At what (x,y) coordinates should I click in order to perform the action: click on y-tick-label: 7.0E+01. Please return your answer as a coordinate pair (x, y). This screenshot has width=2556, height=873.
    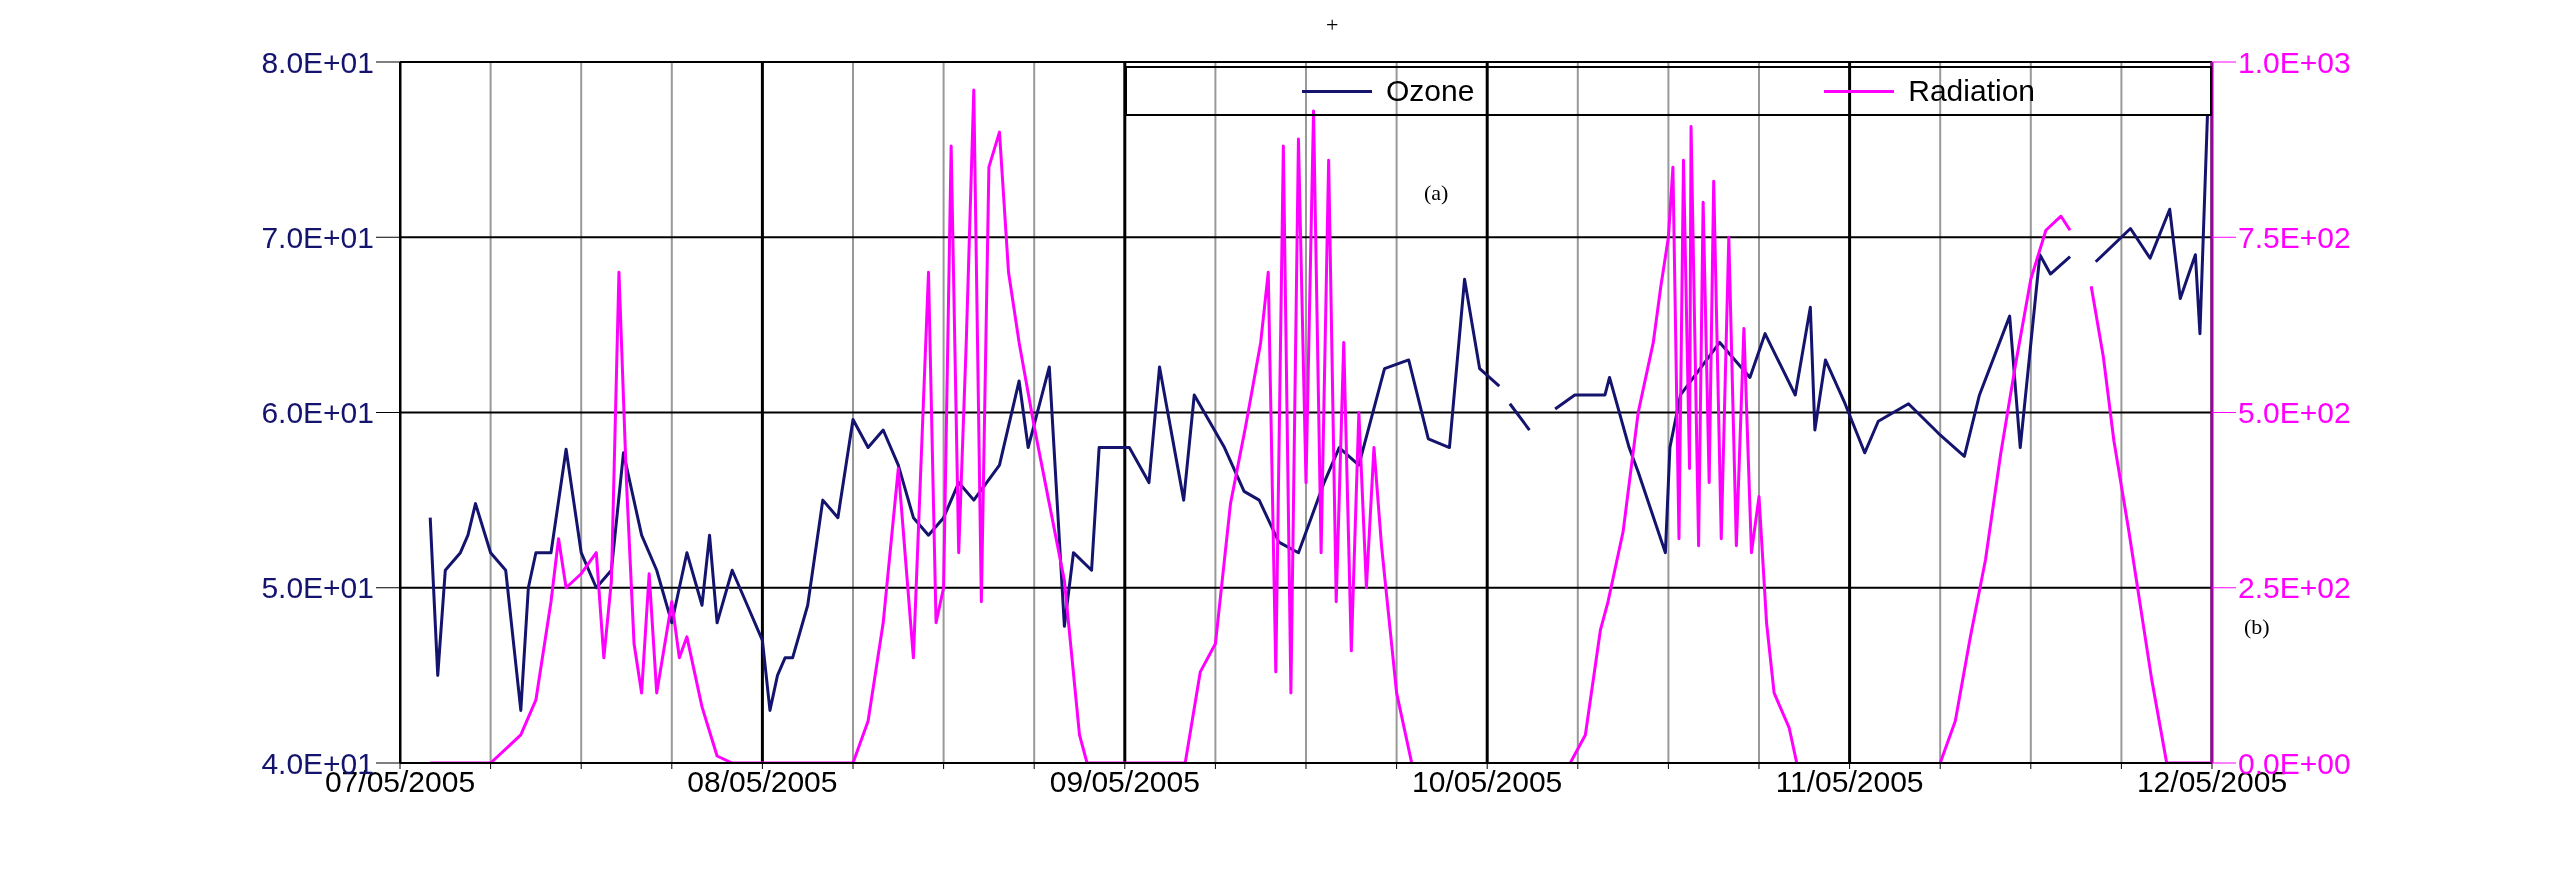
    Looking at the image, I should click on (317, 237).